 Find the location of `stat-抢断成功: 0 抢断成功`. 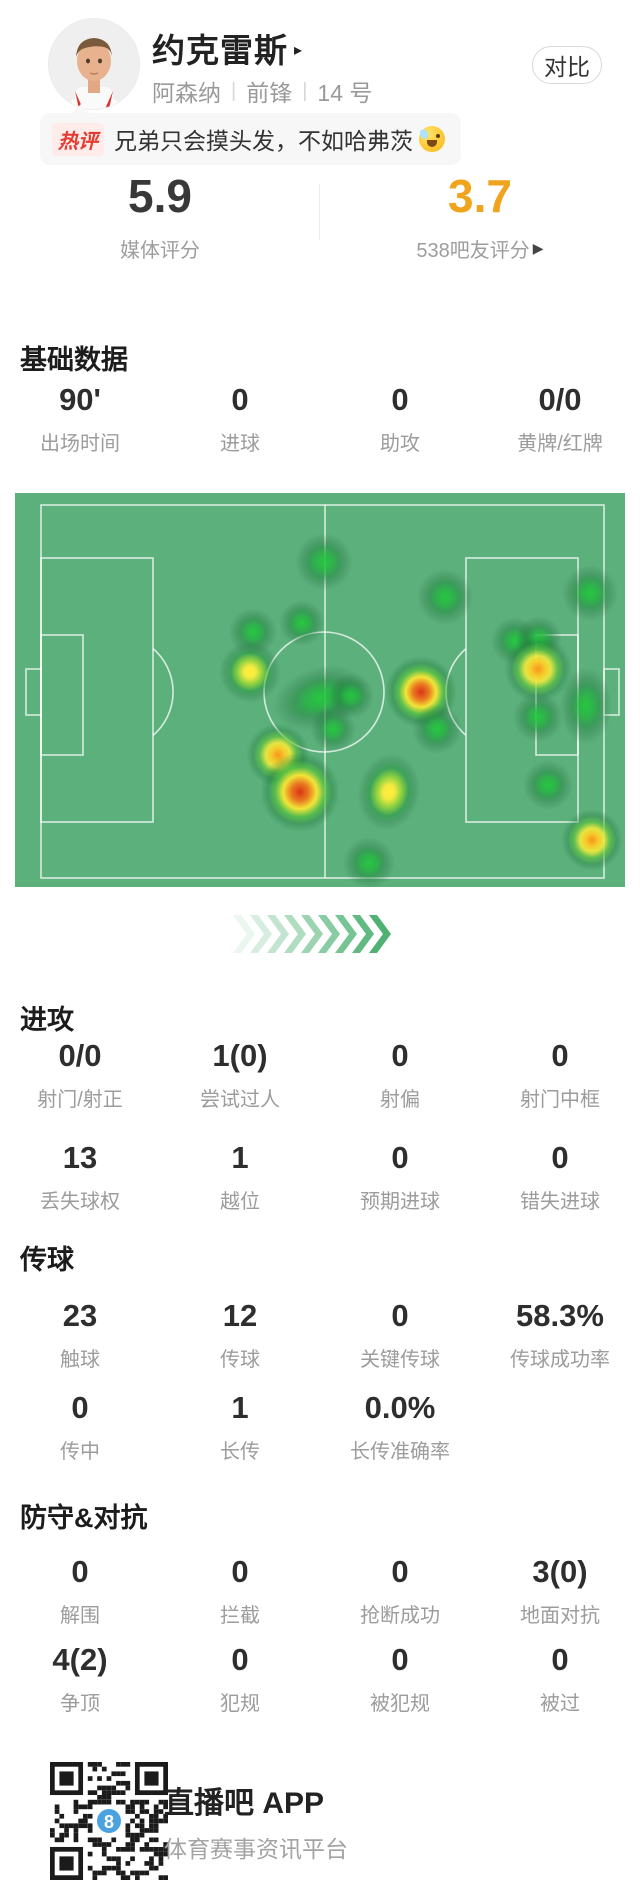

stat-抢断成功: 0 抢断成功 is located at coordinates (400, 1591).